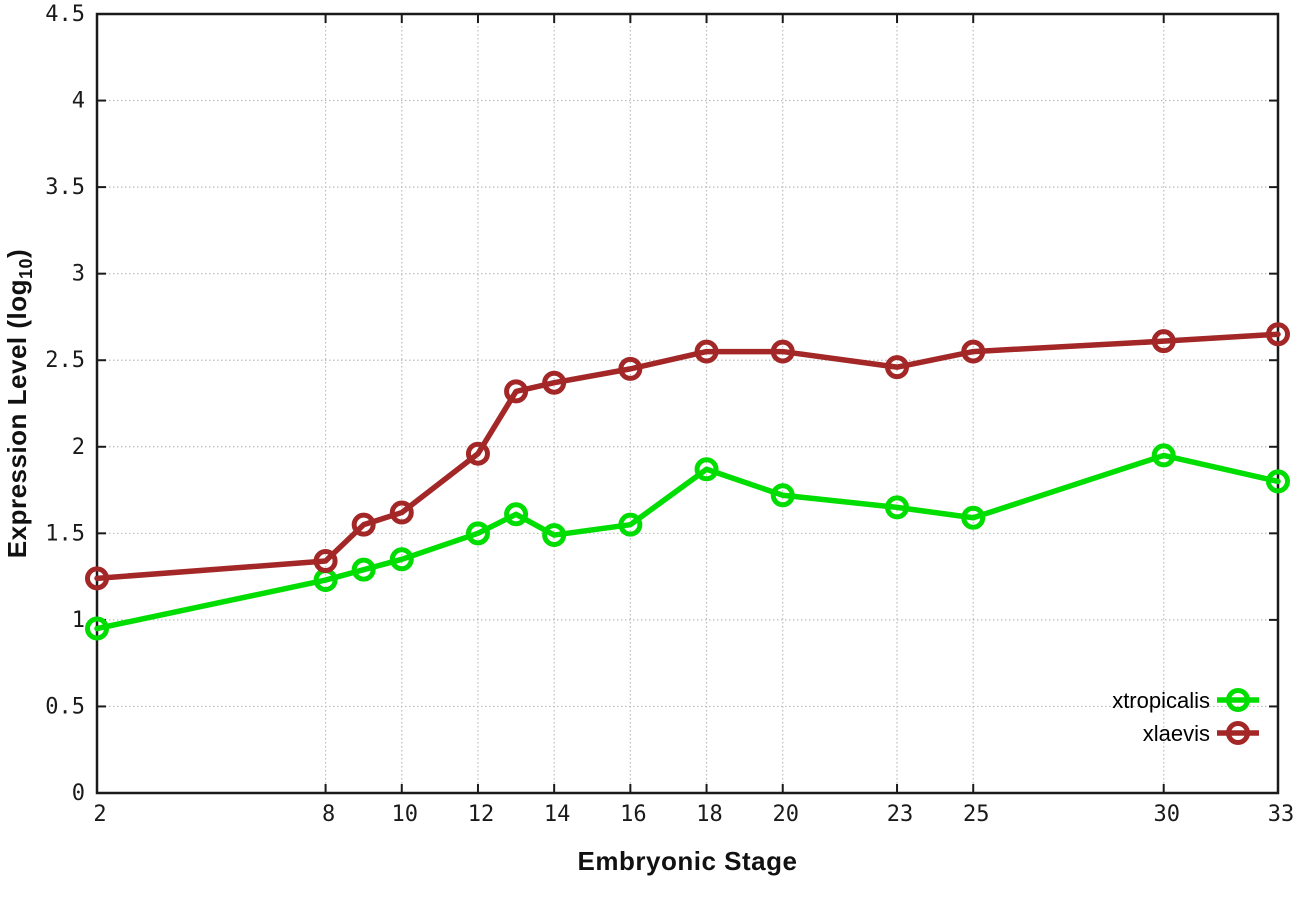 The height and width of the screenshot is (907, 1296). I want to click on y-tick-label: 4.5, so click(65, 14).